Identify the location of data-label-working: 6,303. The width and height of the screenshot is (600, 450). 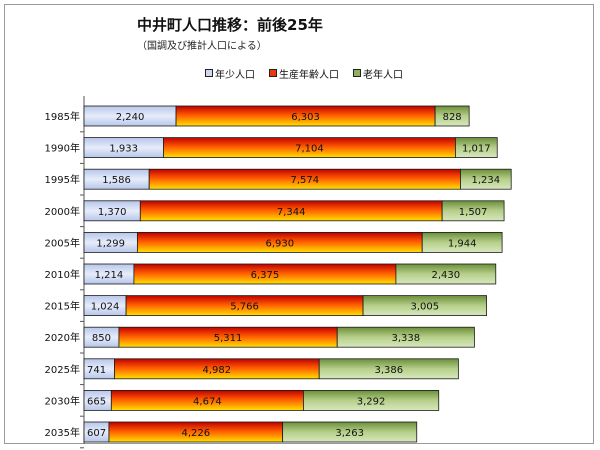
(305, 117).